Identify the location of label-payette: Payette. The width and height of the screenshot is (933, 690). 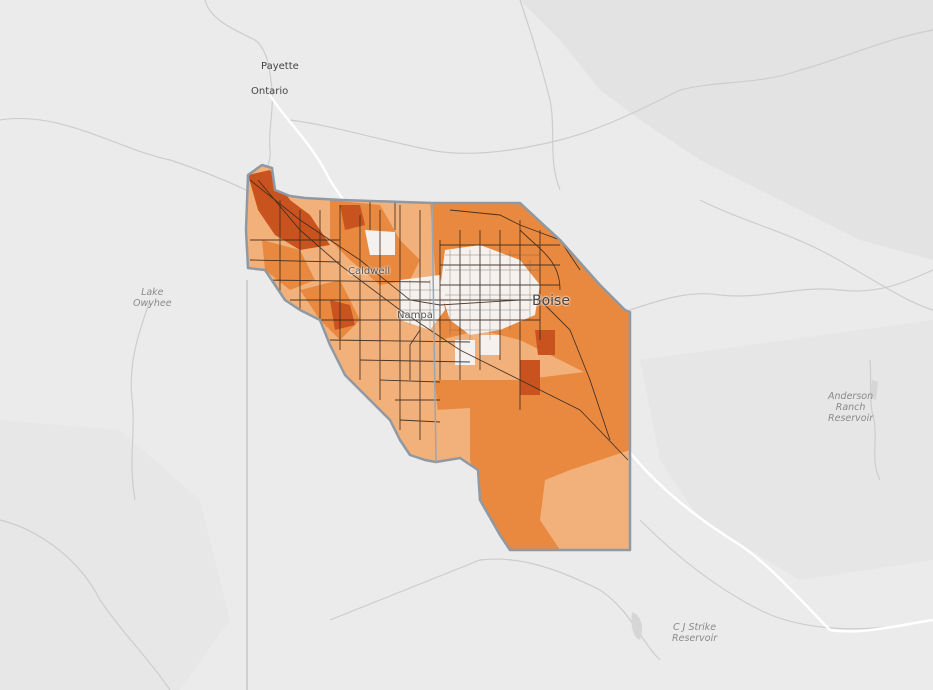
(280, 66).